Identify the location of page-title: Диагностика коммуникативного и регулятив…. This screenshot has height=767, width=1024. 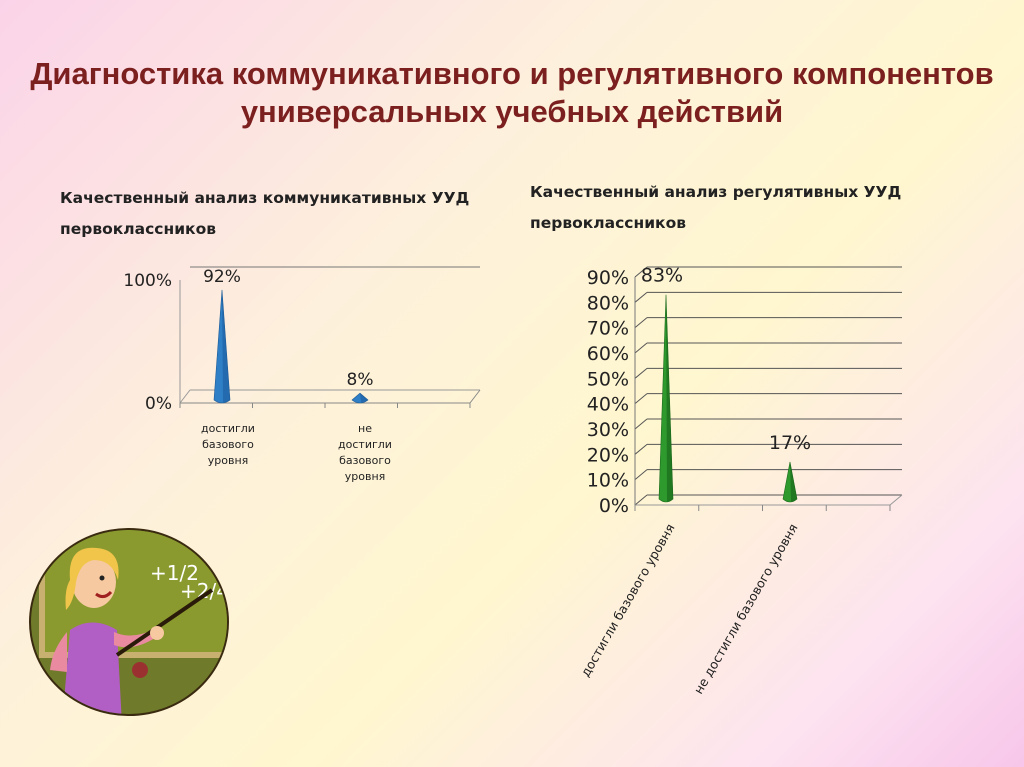
(512, 92).